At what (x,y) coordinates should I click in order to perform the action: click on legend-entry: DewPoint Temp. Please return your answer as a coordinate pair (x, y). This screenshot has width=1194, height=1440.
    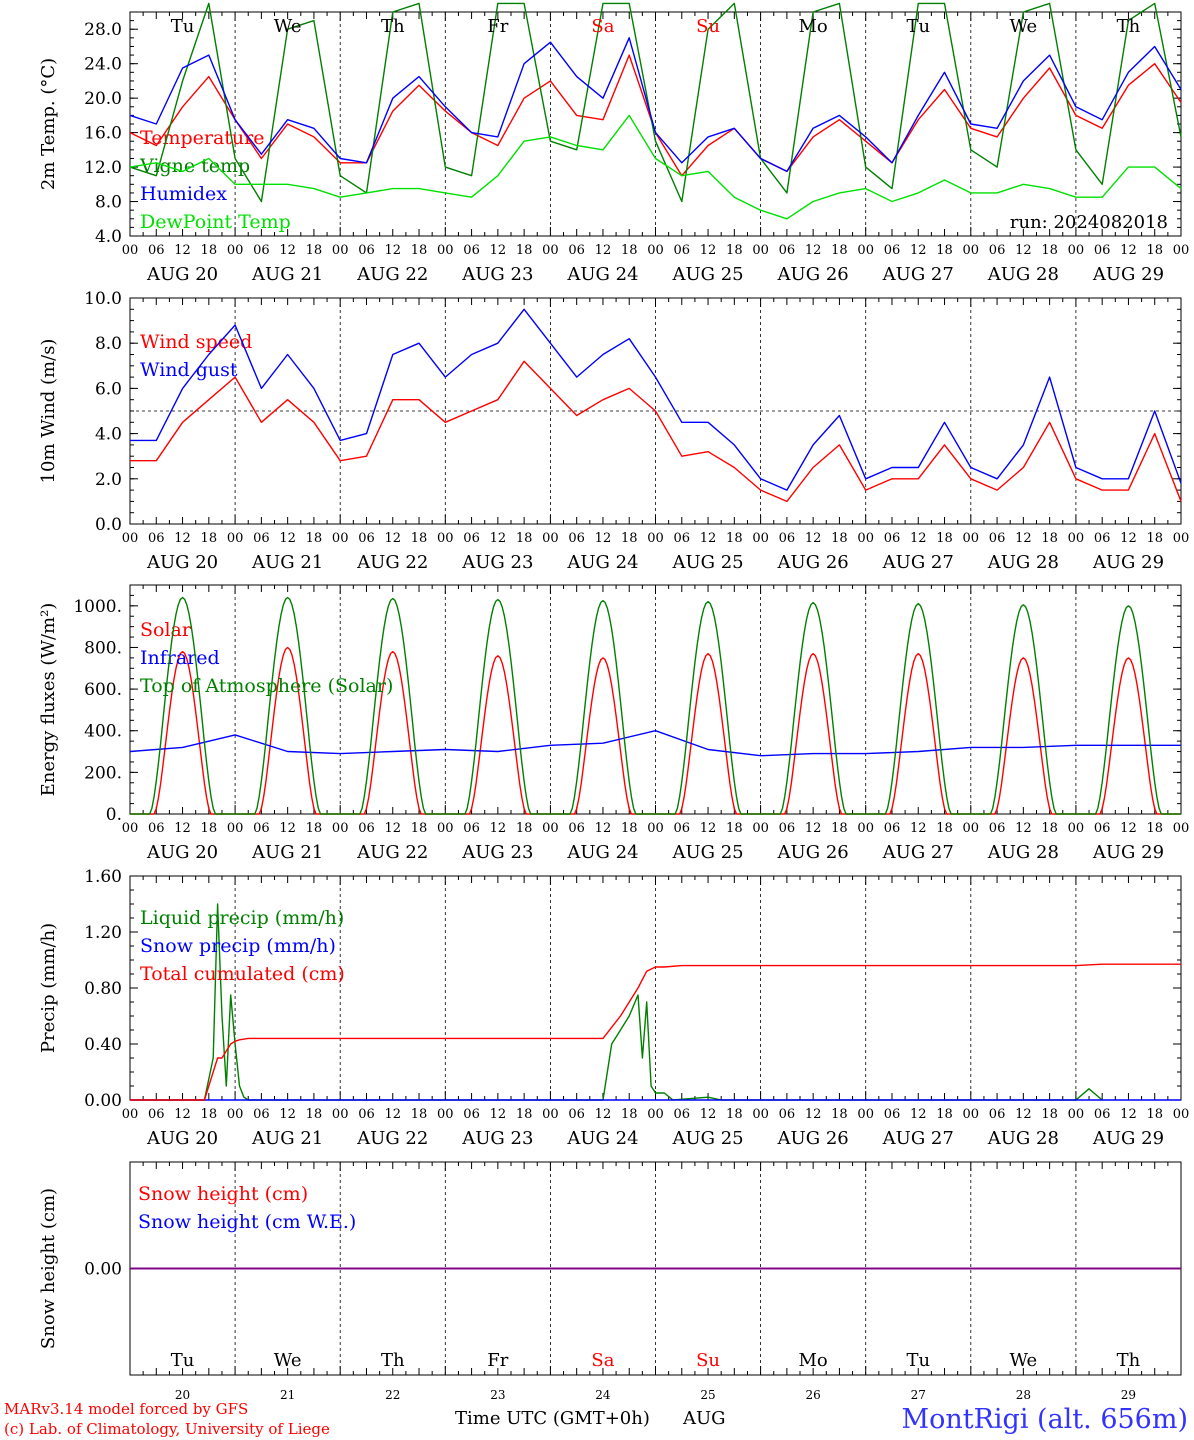
    Looking at the image, I should click on (215, 222).